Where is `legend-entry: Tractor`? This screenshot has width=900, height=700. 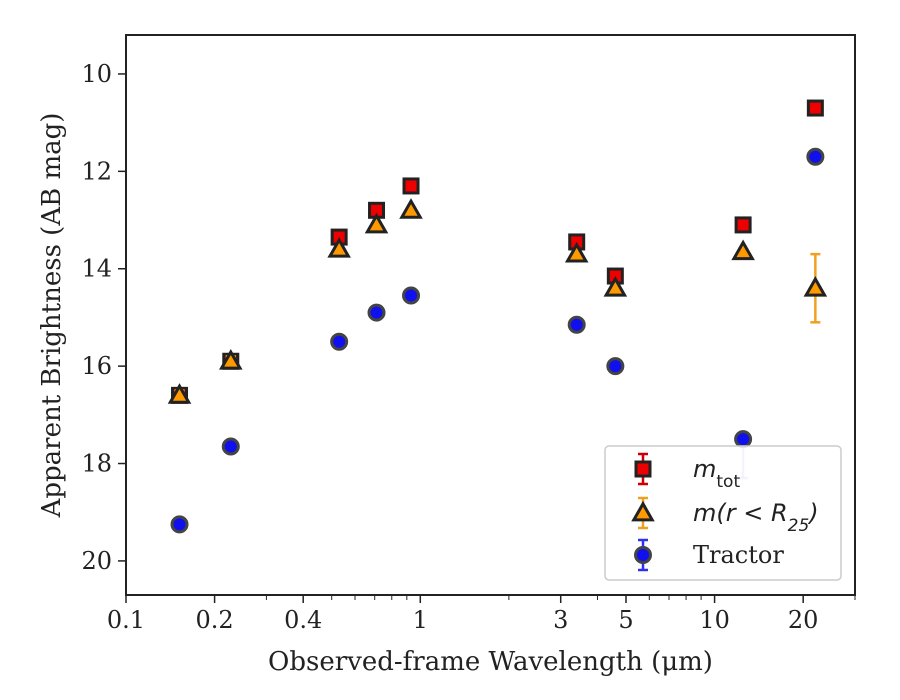
legend-entry: Tractor is located at coordinates (709, 555).